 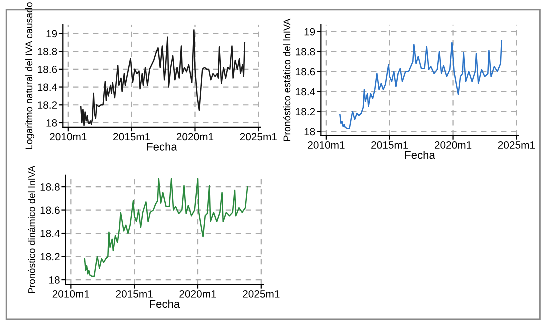 I want to click on y-axis-title: Pronóstico dinámico del lnIVA, so click(x=32, y=230).